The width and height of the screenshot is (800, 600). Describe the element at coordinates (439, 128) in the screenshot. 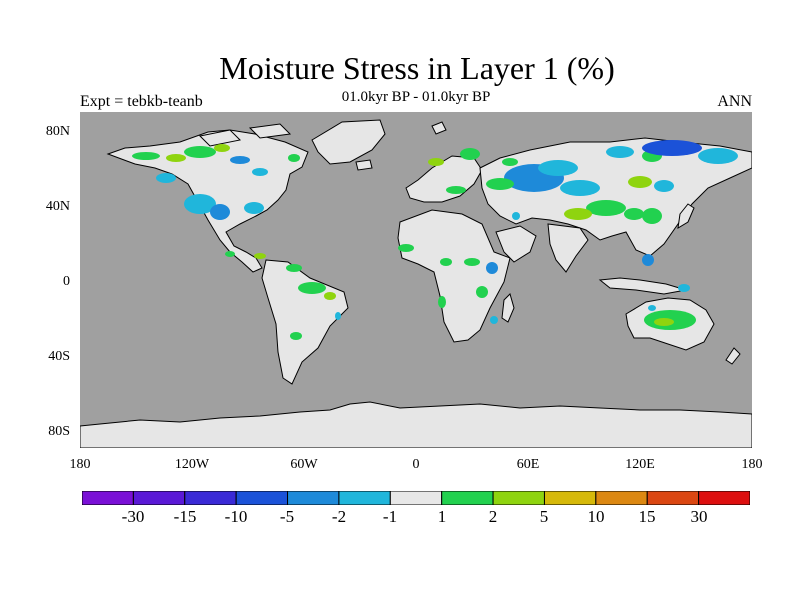

I see `svalbard` at that location.